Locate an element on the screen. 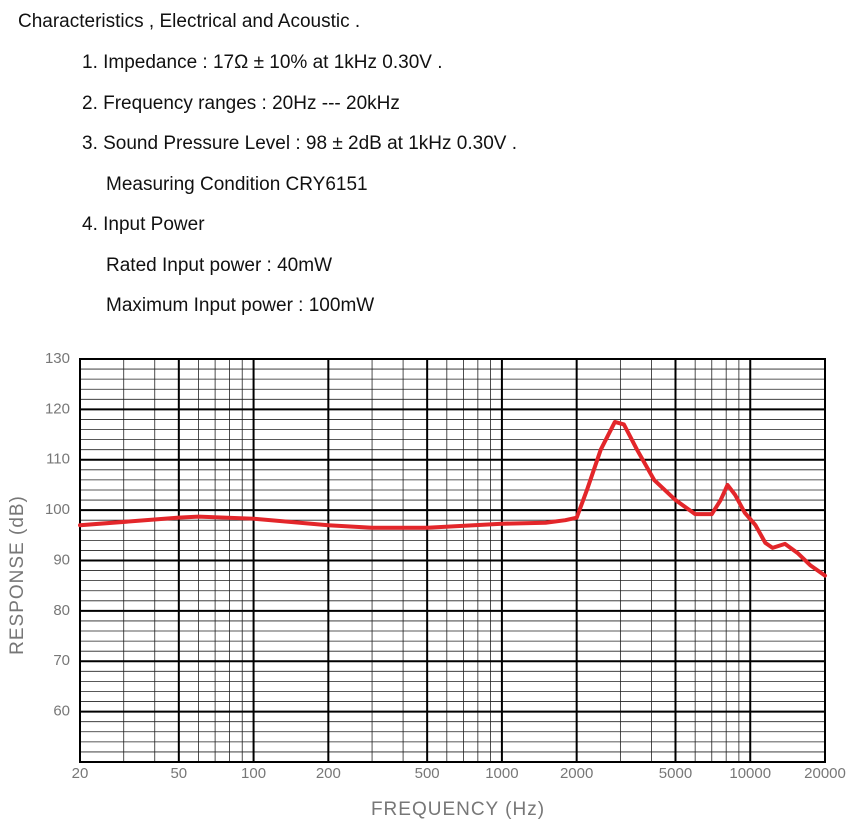  y-tick-label: 70 is located at coordinates (61, 660).